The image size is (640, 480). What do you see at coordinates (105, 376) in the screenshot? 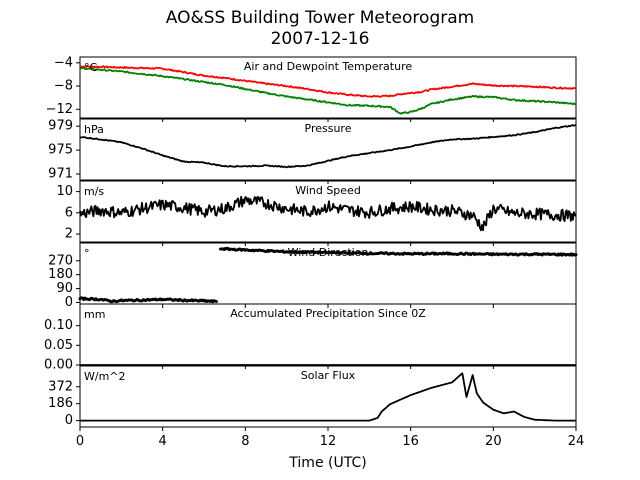
I see `panel-unit-solar: W/m^2` at bounding box center [105, 376].